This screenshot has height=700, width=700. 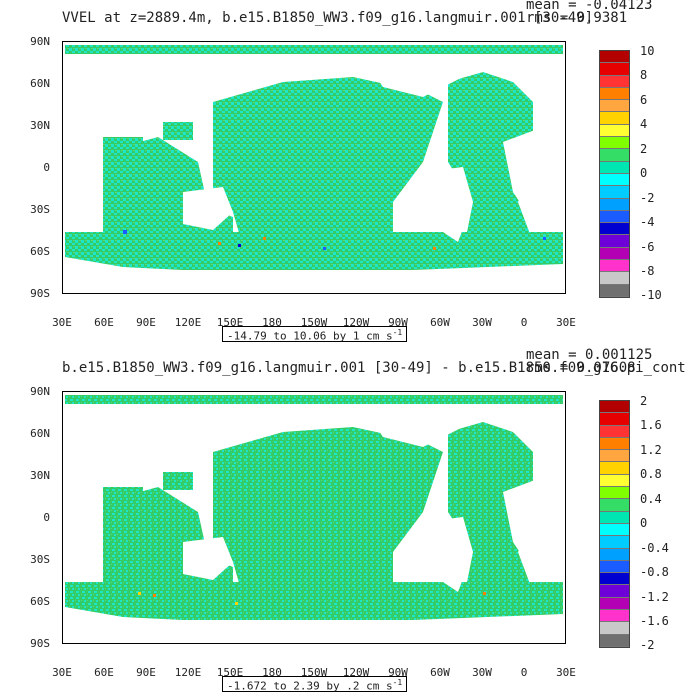 I want to click on mean-value: mean = 0.001125, so click(x=589, y=355).